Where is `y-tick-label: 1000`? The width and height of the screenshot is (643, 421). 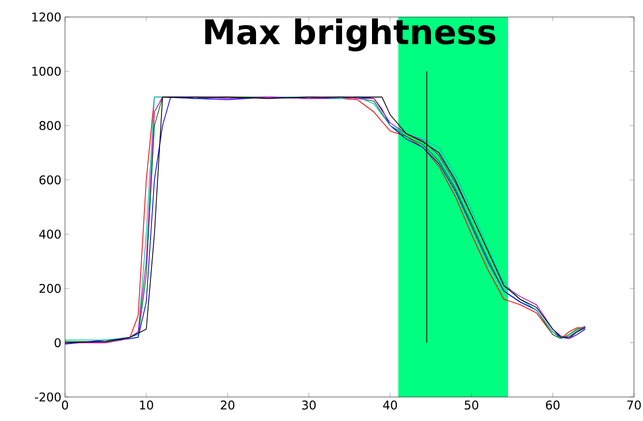
y-tick-label: 1000 is located at coordinates (46, 71).